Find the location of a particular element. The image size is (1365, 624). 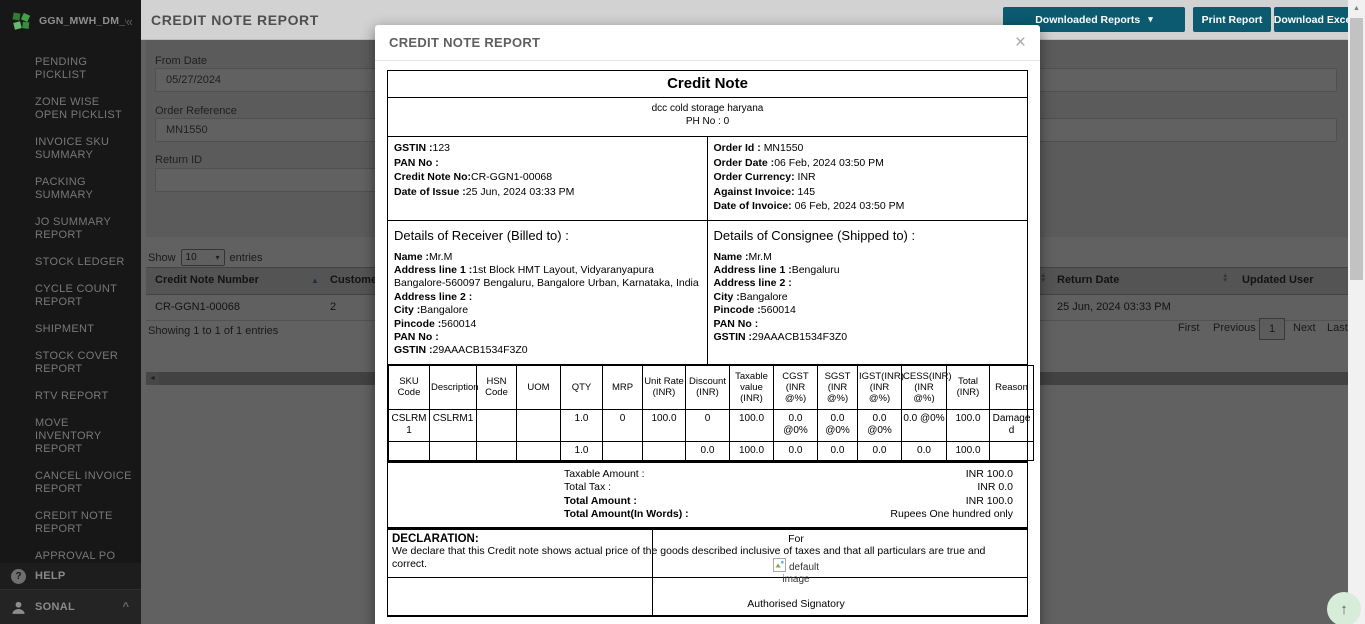

sidebar-item-jo-summary-report: JO SUMMARY REPORT is located at coordinates (73, 228).